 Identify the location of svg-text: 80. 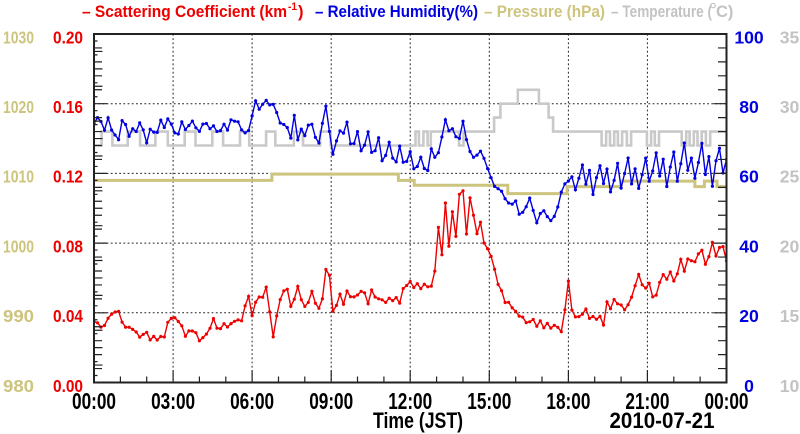
(749, 107).